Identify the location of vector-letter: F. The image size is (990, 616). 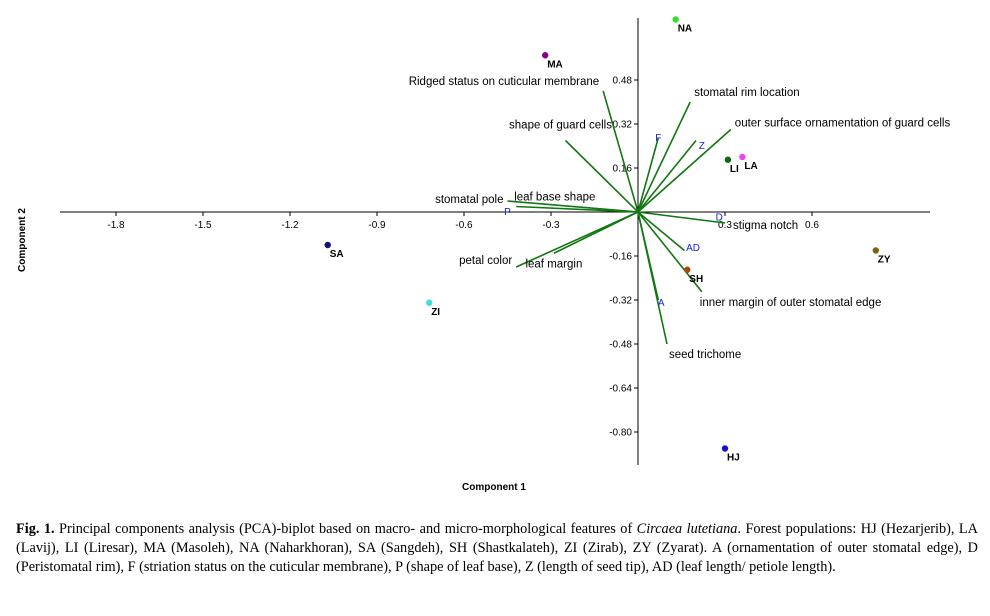
(658, 138).